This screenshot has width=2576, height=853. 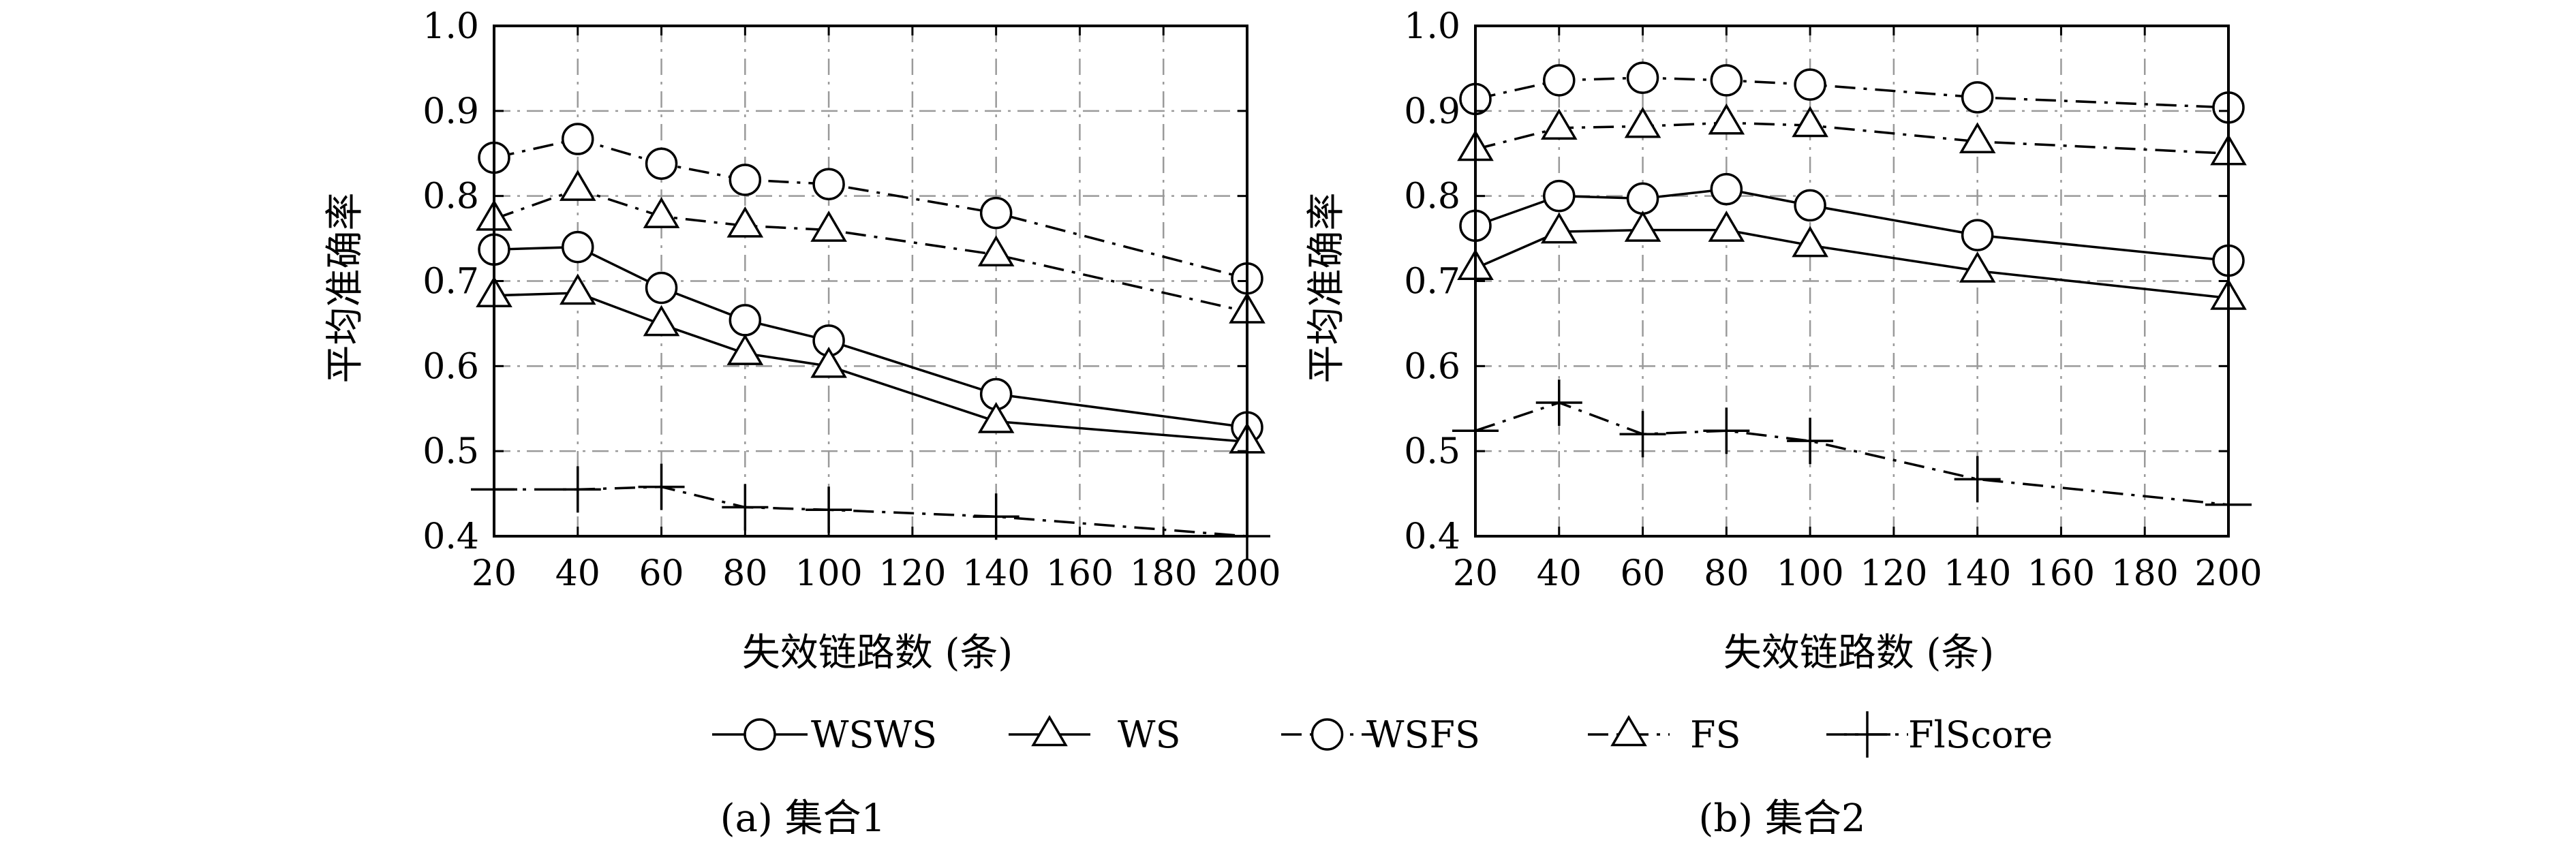 I want to click on x-tick-label: 200, so click(x=1247, y=574).